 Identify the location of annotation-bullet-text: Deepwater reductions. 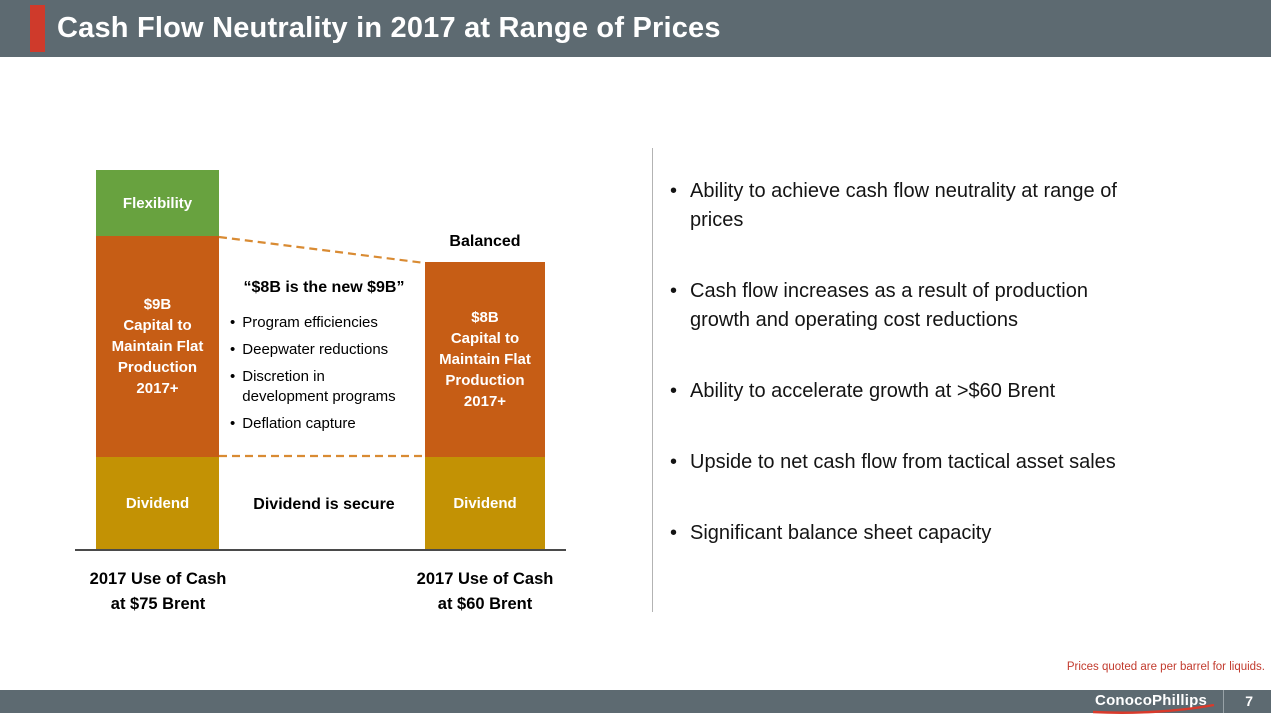
(315, 349).